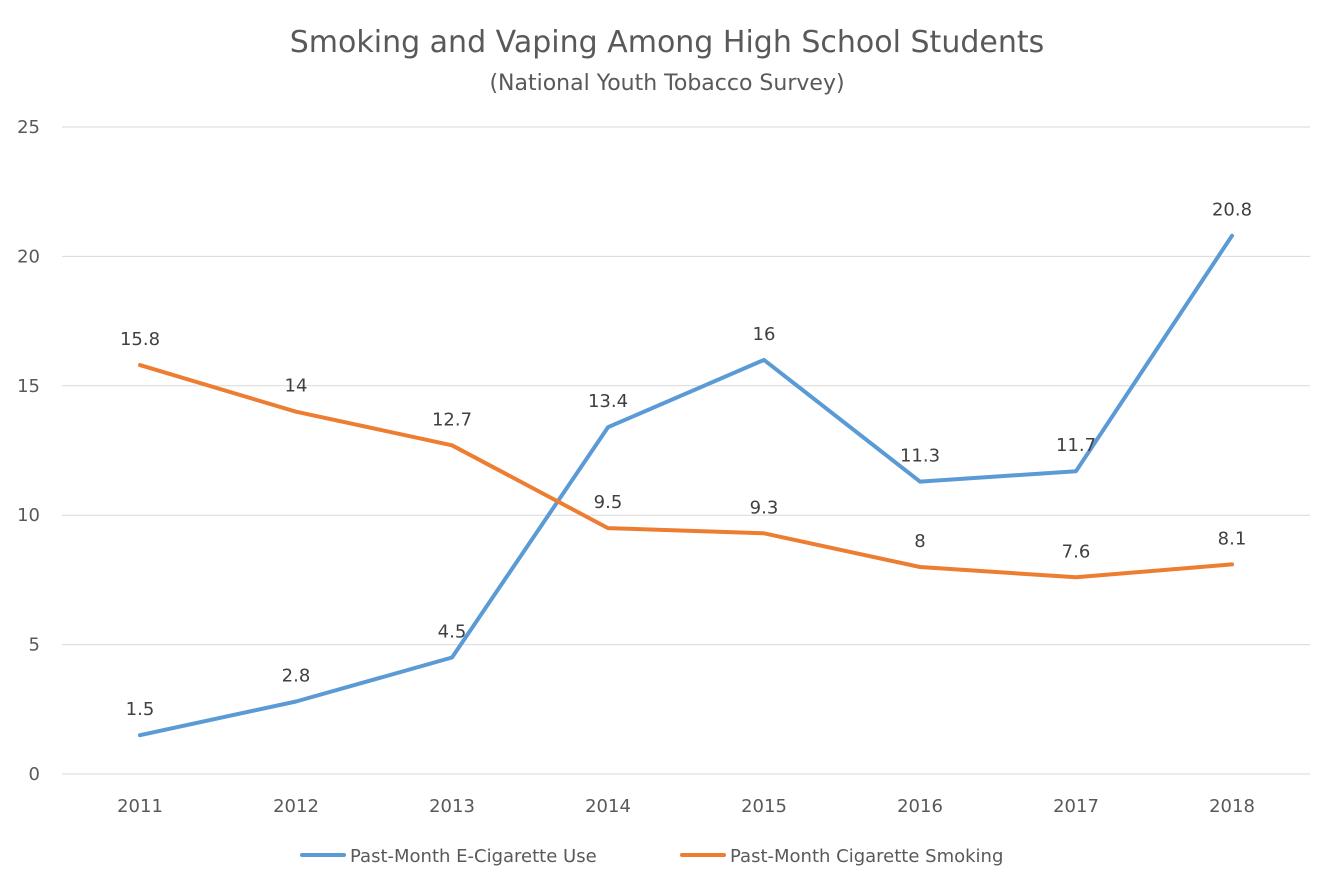 The image size is (1334, 889). I want to click on x-tick-label: 2017, so click(1076, 806).